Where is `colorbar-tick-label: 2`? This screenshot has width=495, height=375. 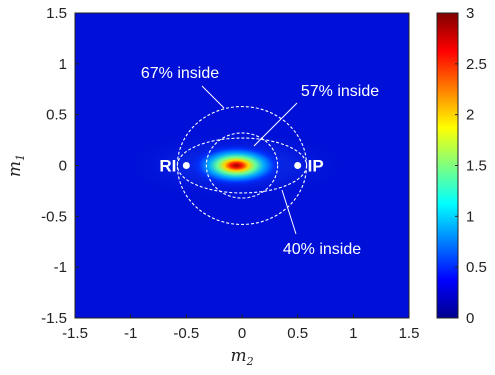 colorbar-tick-label: 2 is located at coordinates (470, 115).